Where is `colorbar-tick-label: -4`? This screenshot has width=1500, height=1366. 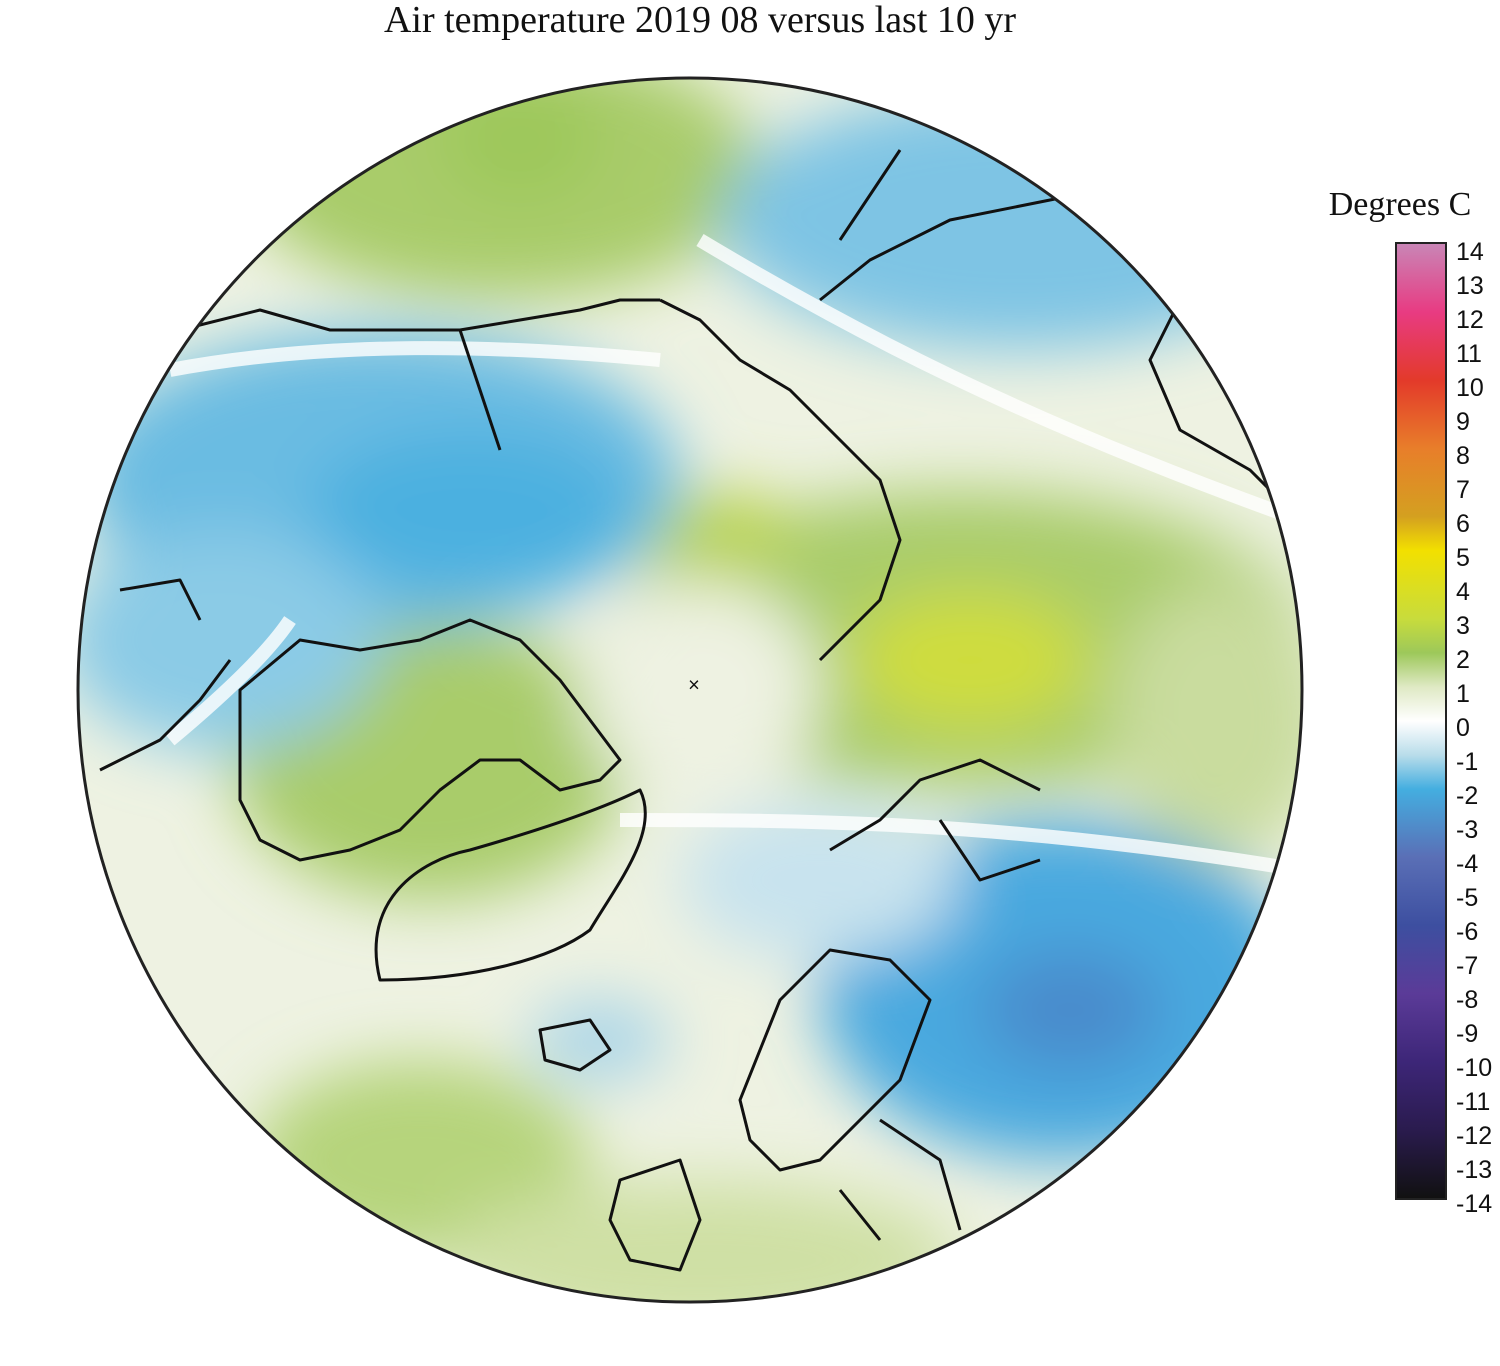 colorbar-tick-label: -4 is located at coordinates (1467, 864).